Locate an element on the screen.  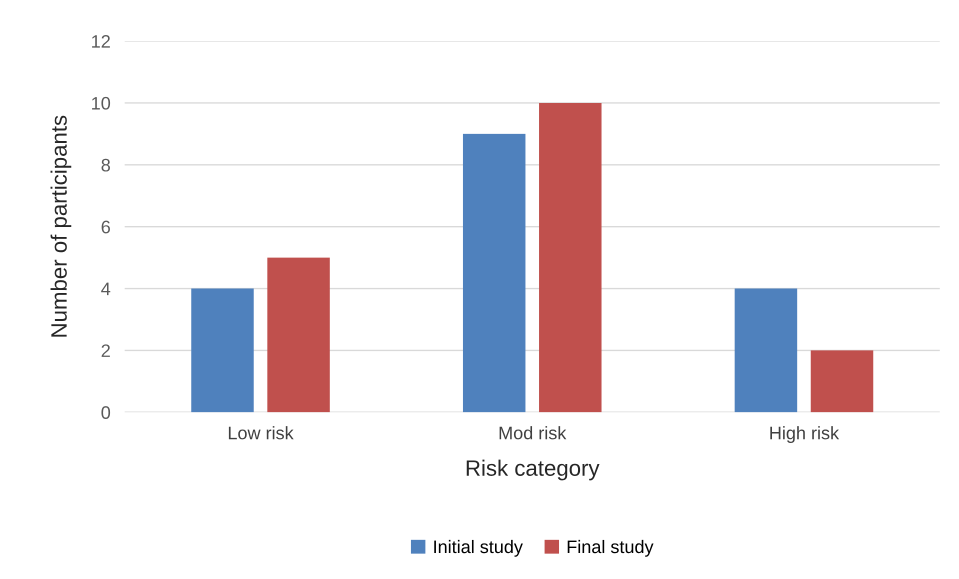
x-tick-label: Low risk is located at coordinates (261, 433).